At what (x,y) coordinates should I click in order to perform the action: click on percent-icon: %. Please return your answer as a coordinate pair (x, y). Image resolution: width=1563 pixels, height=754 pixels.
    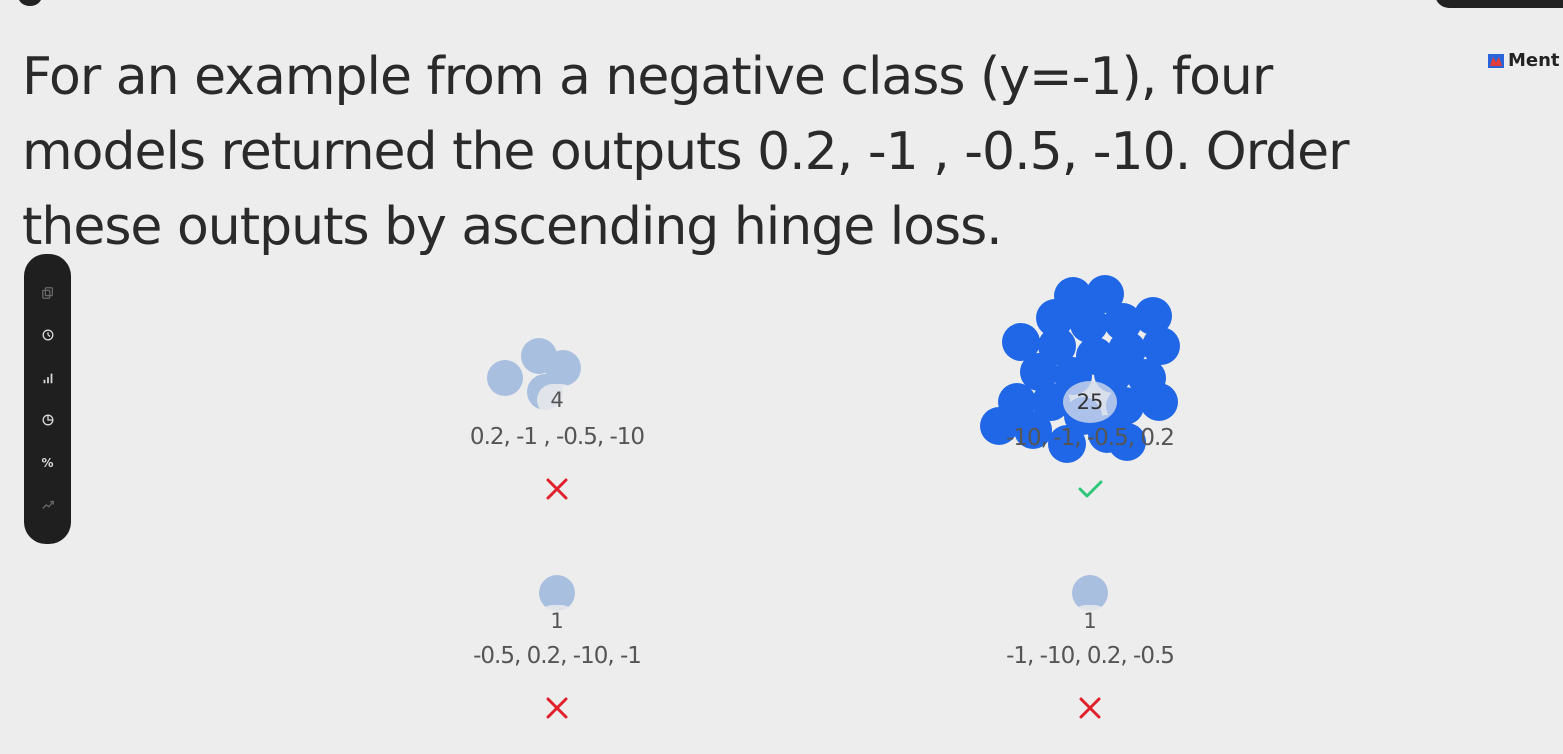
    Looking at the image, I should click on (48, 463).